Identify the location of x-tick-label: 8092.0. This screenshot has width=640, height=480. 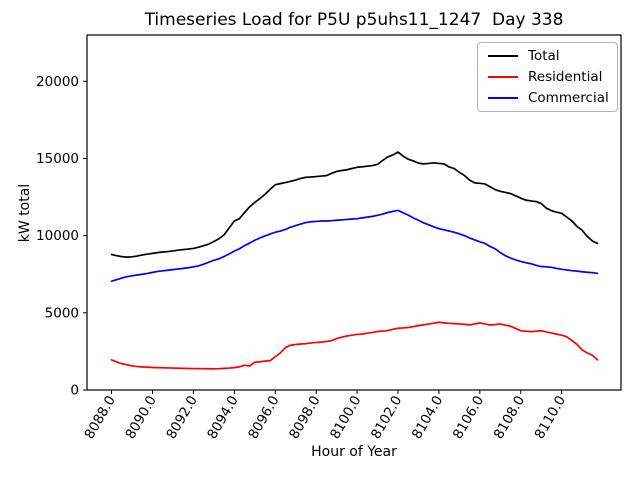
(181, 417).